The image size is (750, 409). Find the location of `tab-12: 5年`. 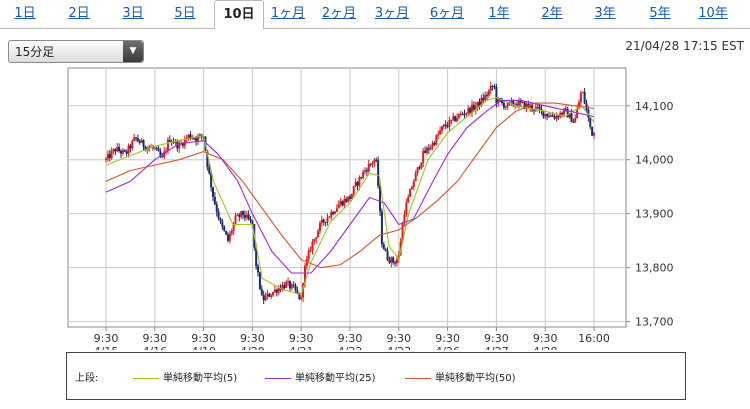

tab-12: 5年 is located at coordinates (660, 13).